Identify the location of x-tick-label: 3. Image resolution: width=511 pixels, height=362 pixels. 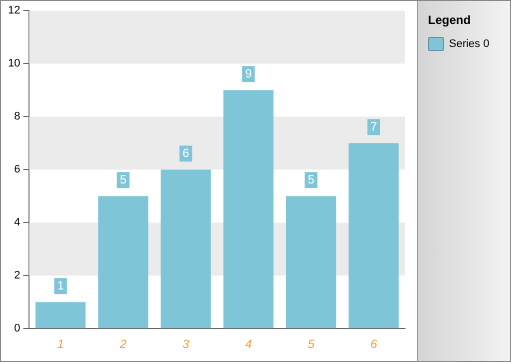
(186, 344).